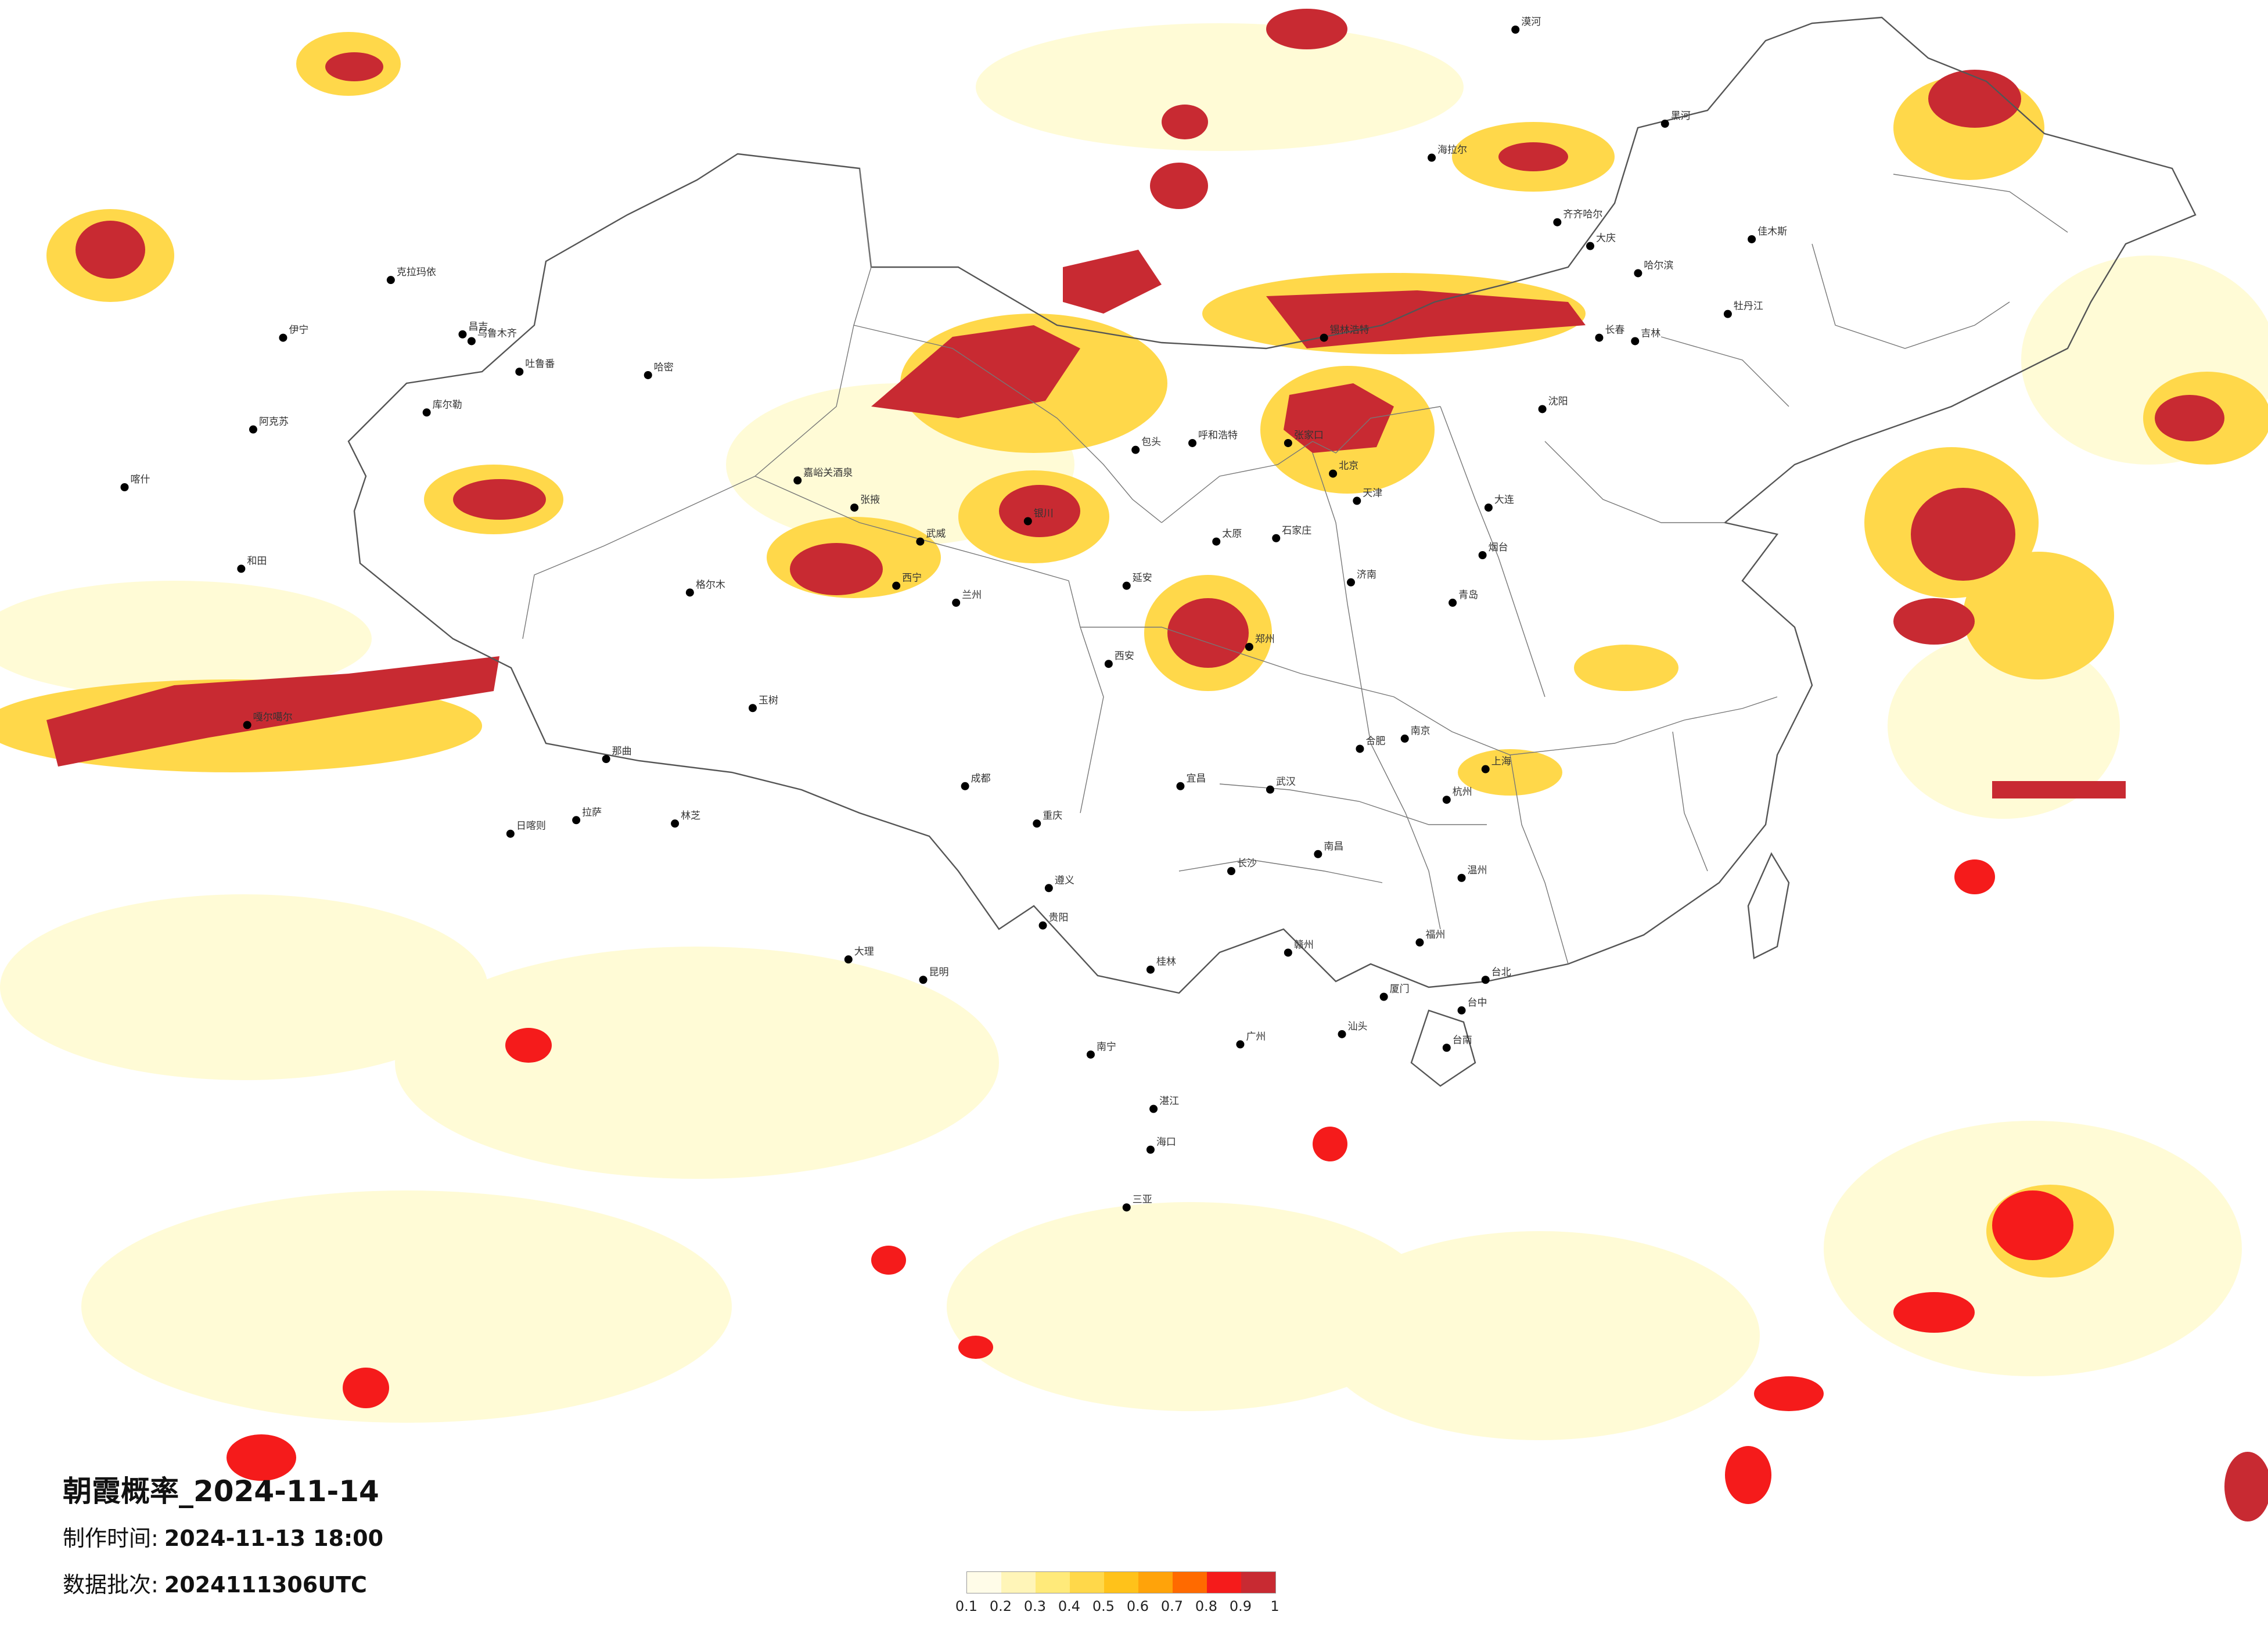 The image size is (2268, 1626). What do you see at coordinates (931, 537) in the screenshot?
I see `city-marker: 武威` at bounding box center [931, 537].